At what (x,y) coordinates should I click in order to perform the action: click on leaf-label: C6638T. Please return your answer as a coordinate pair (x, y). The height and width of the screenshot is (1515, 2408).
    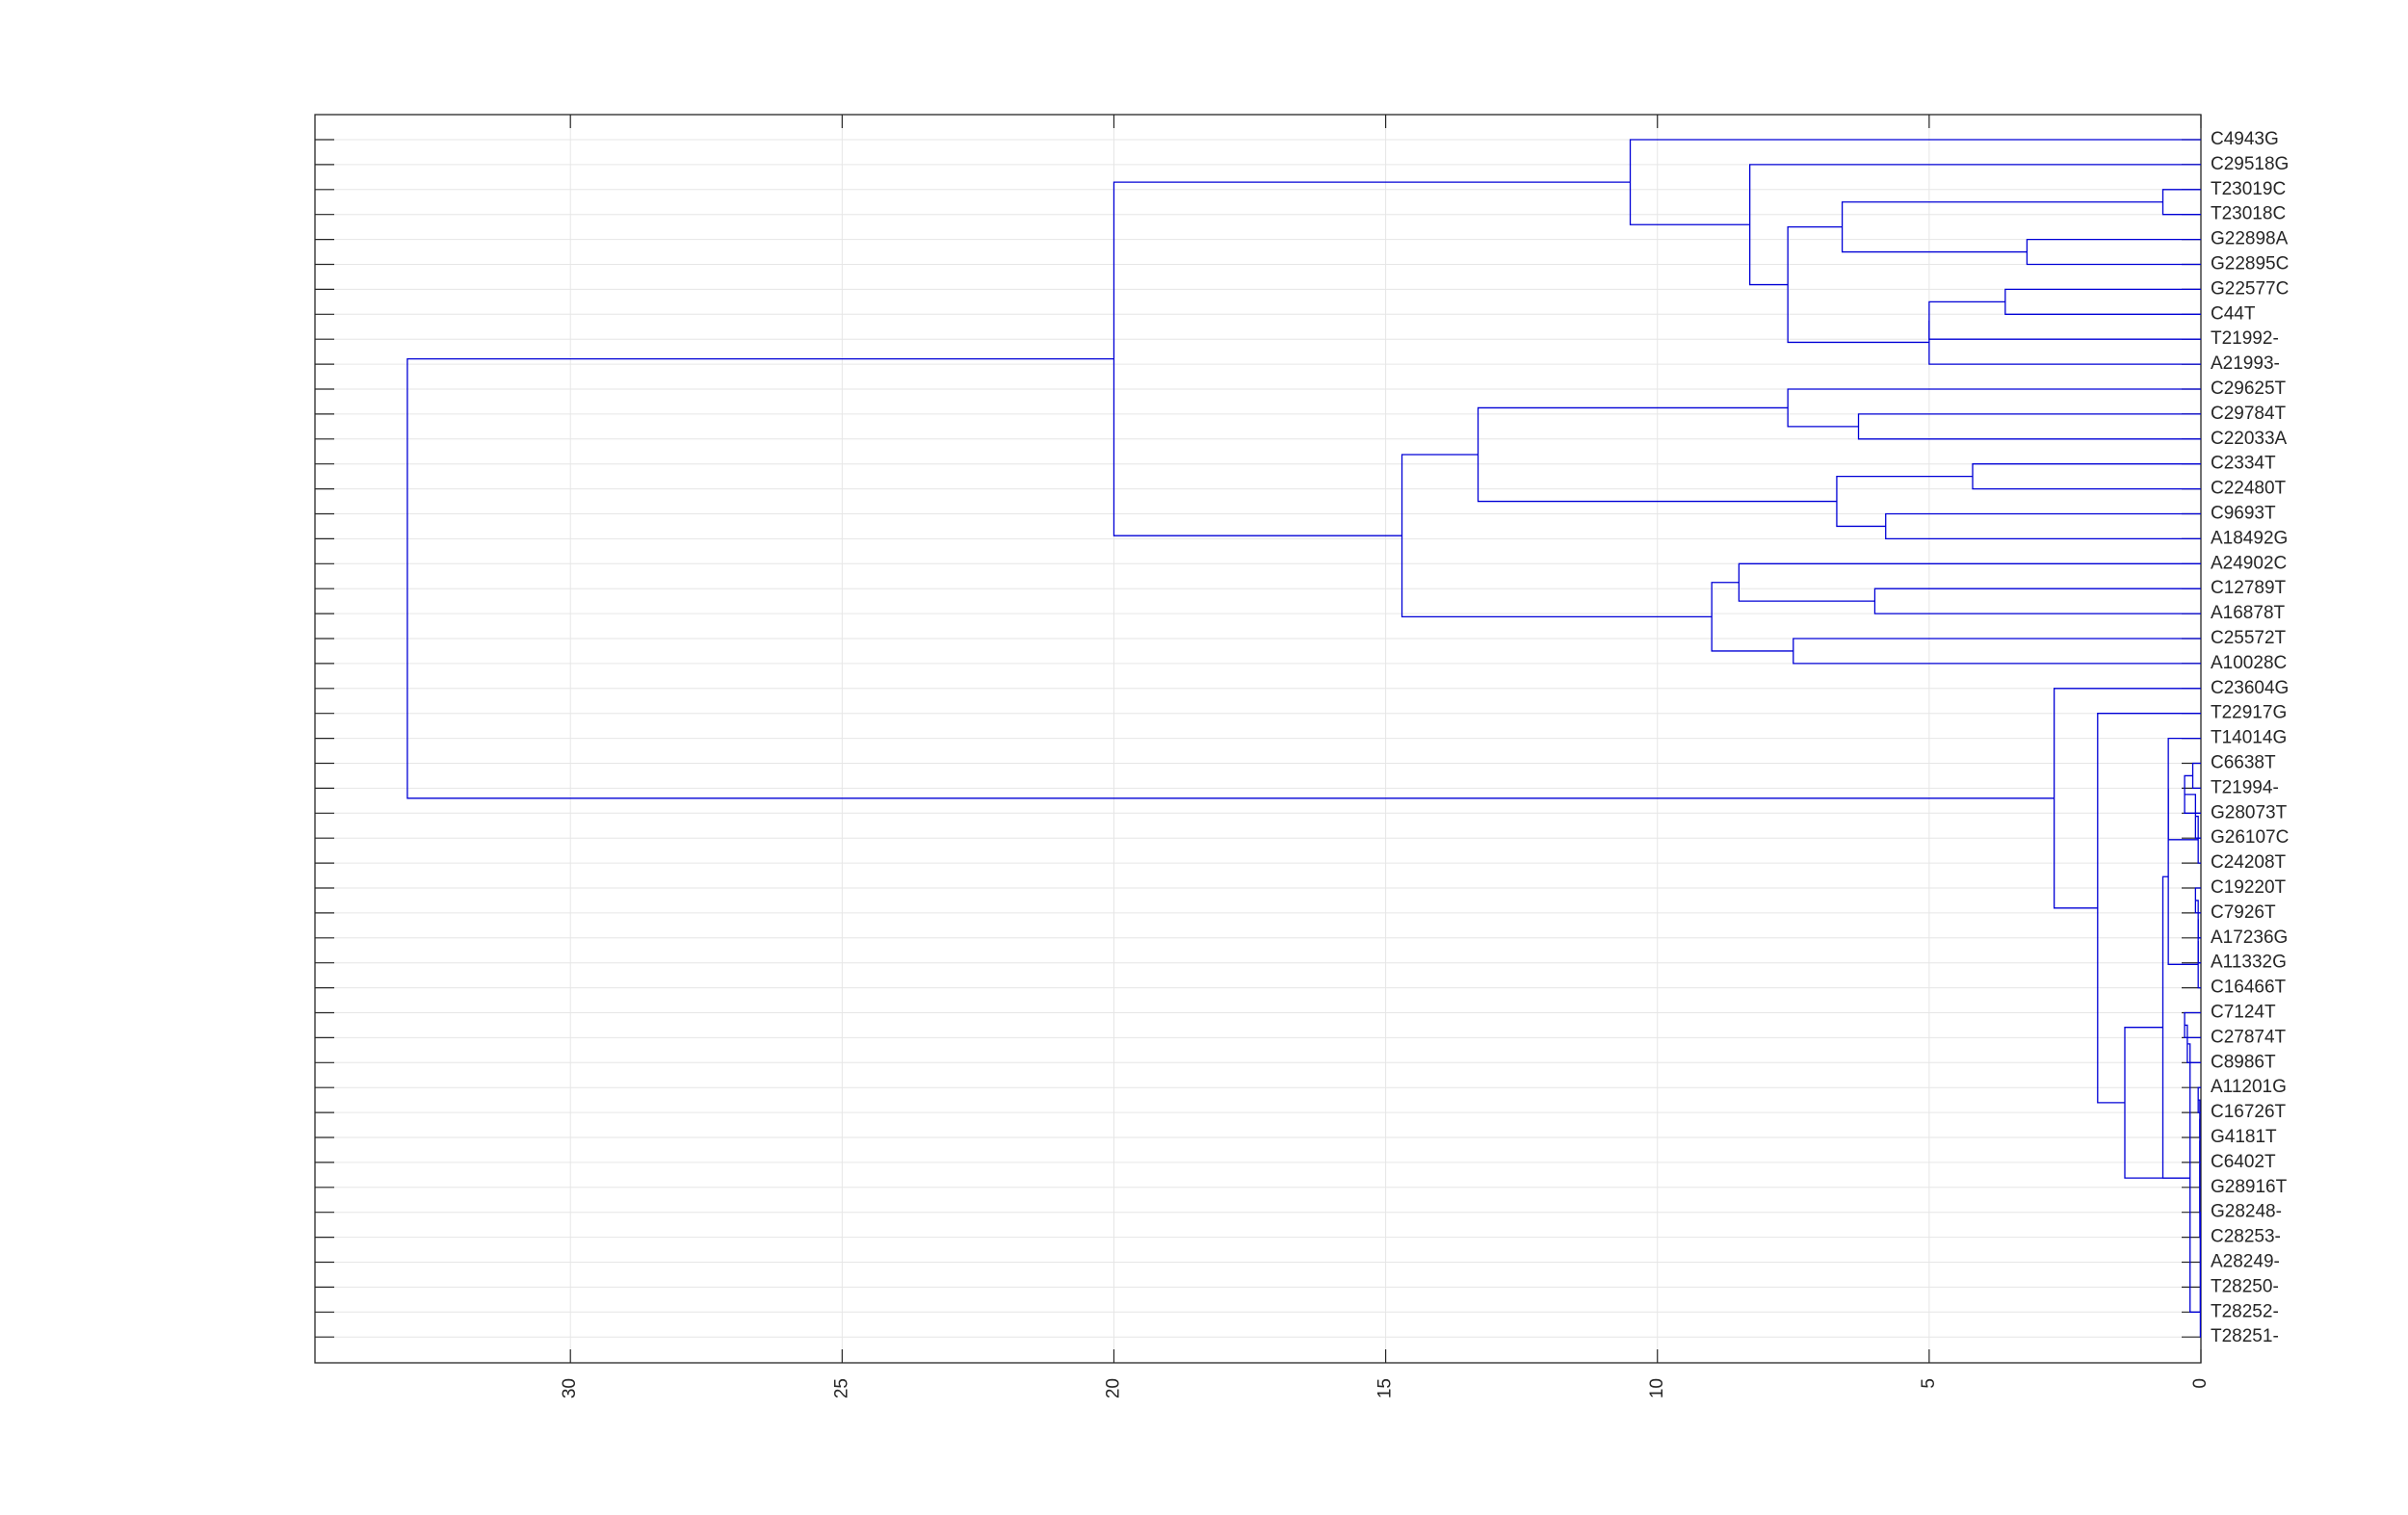
    Looking at the image, I should click on (2243, 763).